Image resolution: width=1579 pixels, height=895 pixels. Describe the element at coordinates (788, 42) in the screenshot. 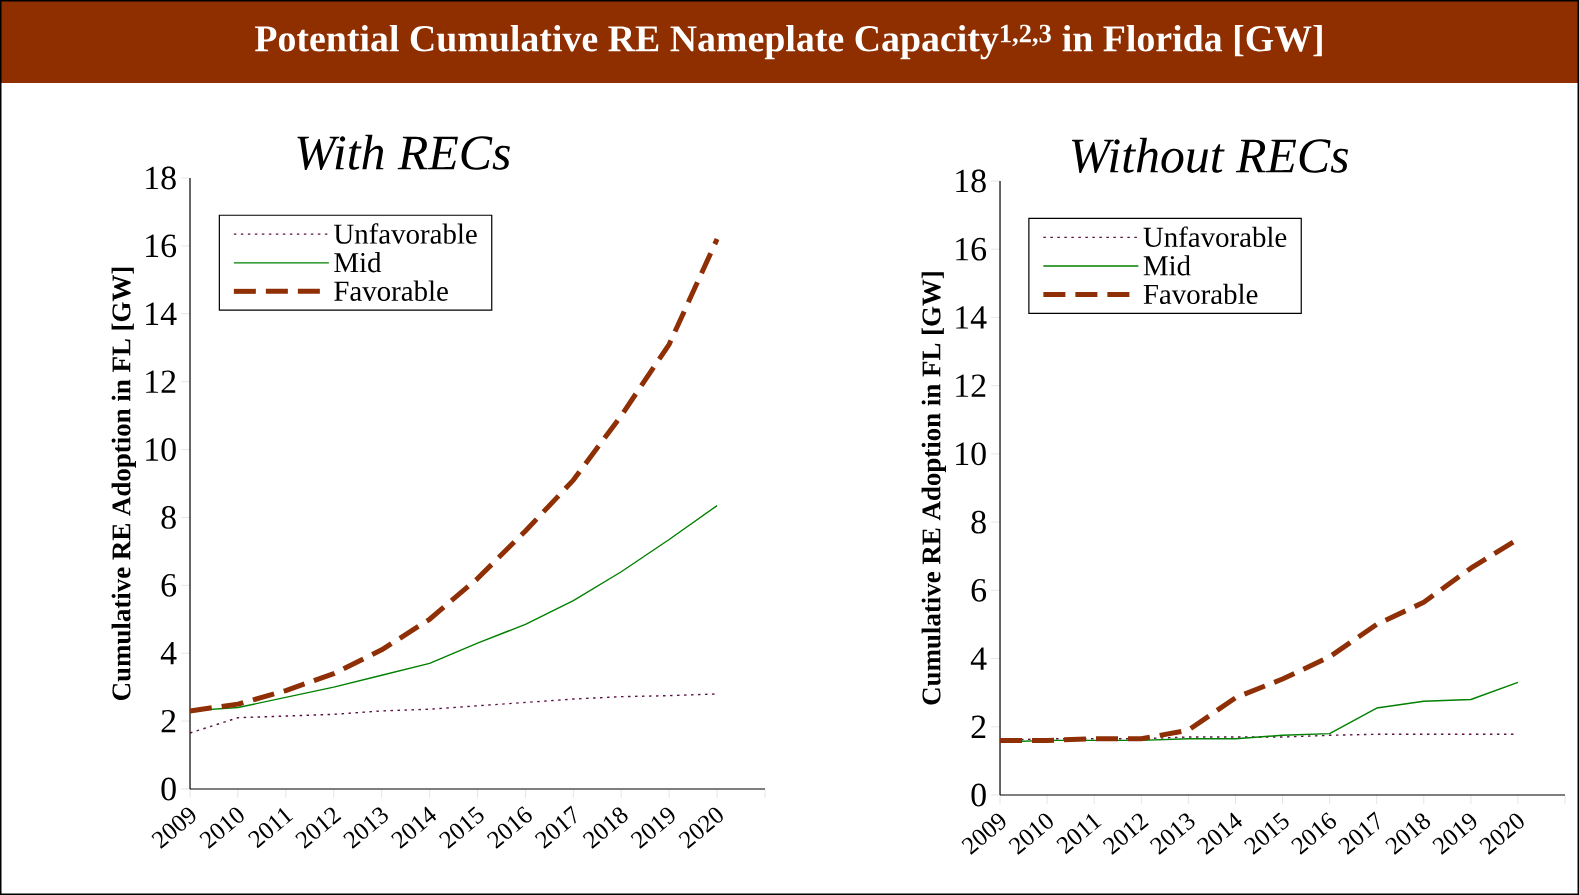

I see `text: Potential Cumulative RE Nameplate Capacity$^{1,2,3}$ in Florida [GW]` at that location.